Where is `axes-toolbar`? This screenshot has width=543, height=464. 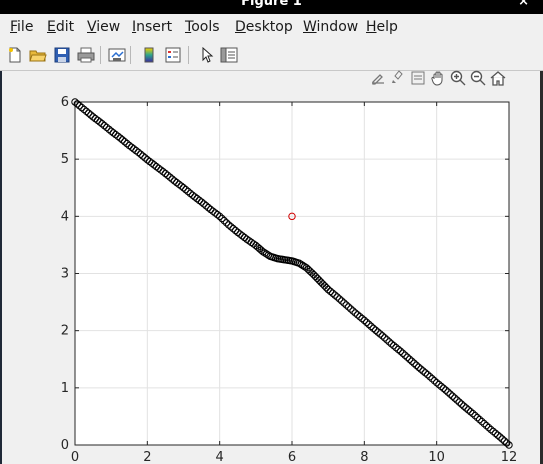
axes-toolbar is located at coordinates (440, 79).